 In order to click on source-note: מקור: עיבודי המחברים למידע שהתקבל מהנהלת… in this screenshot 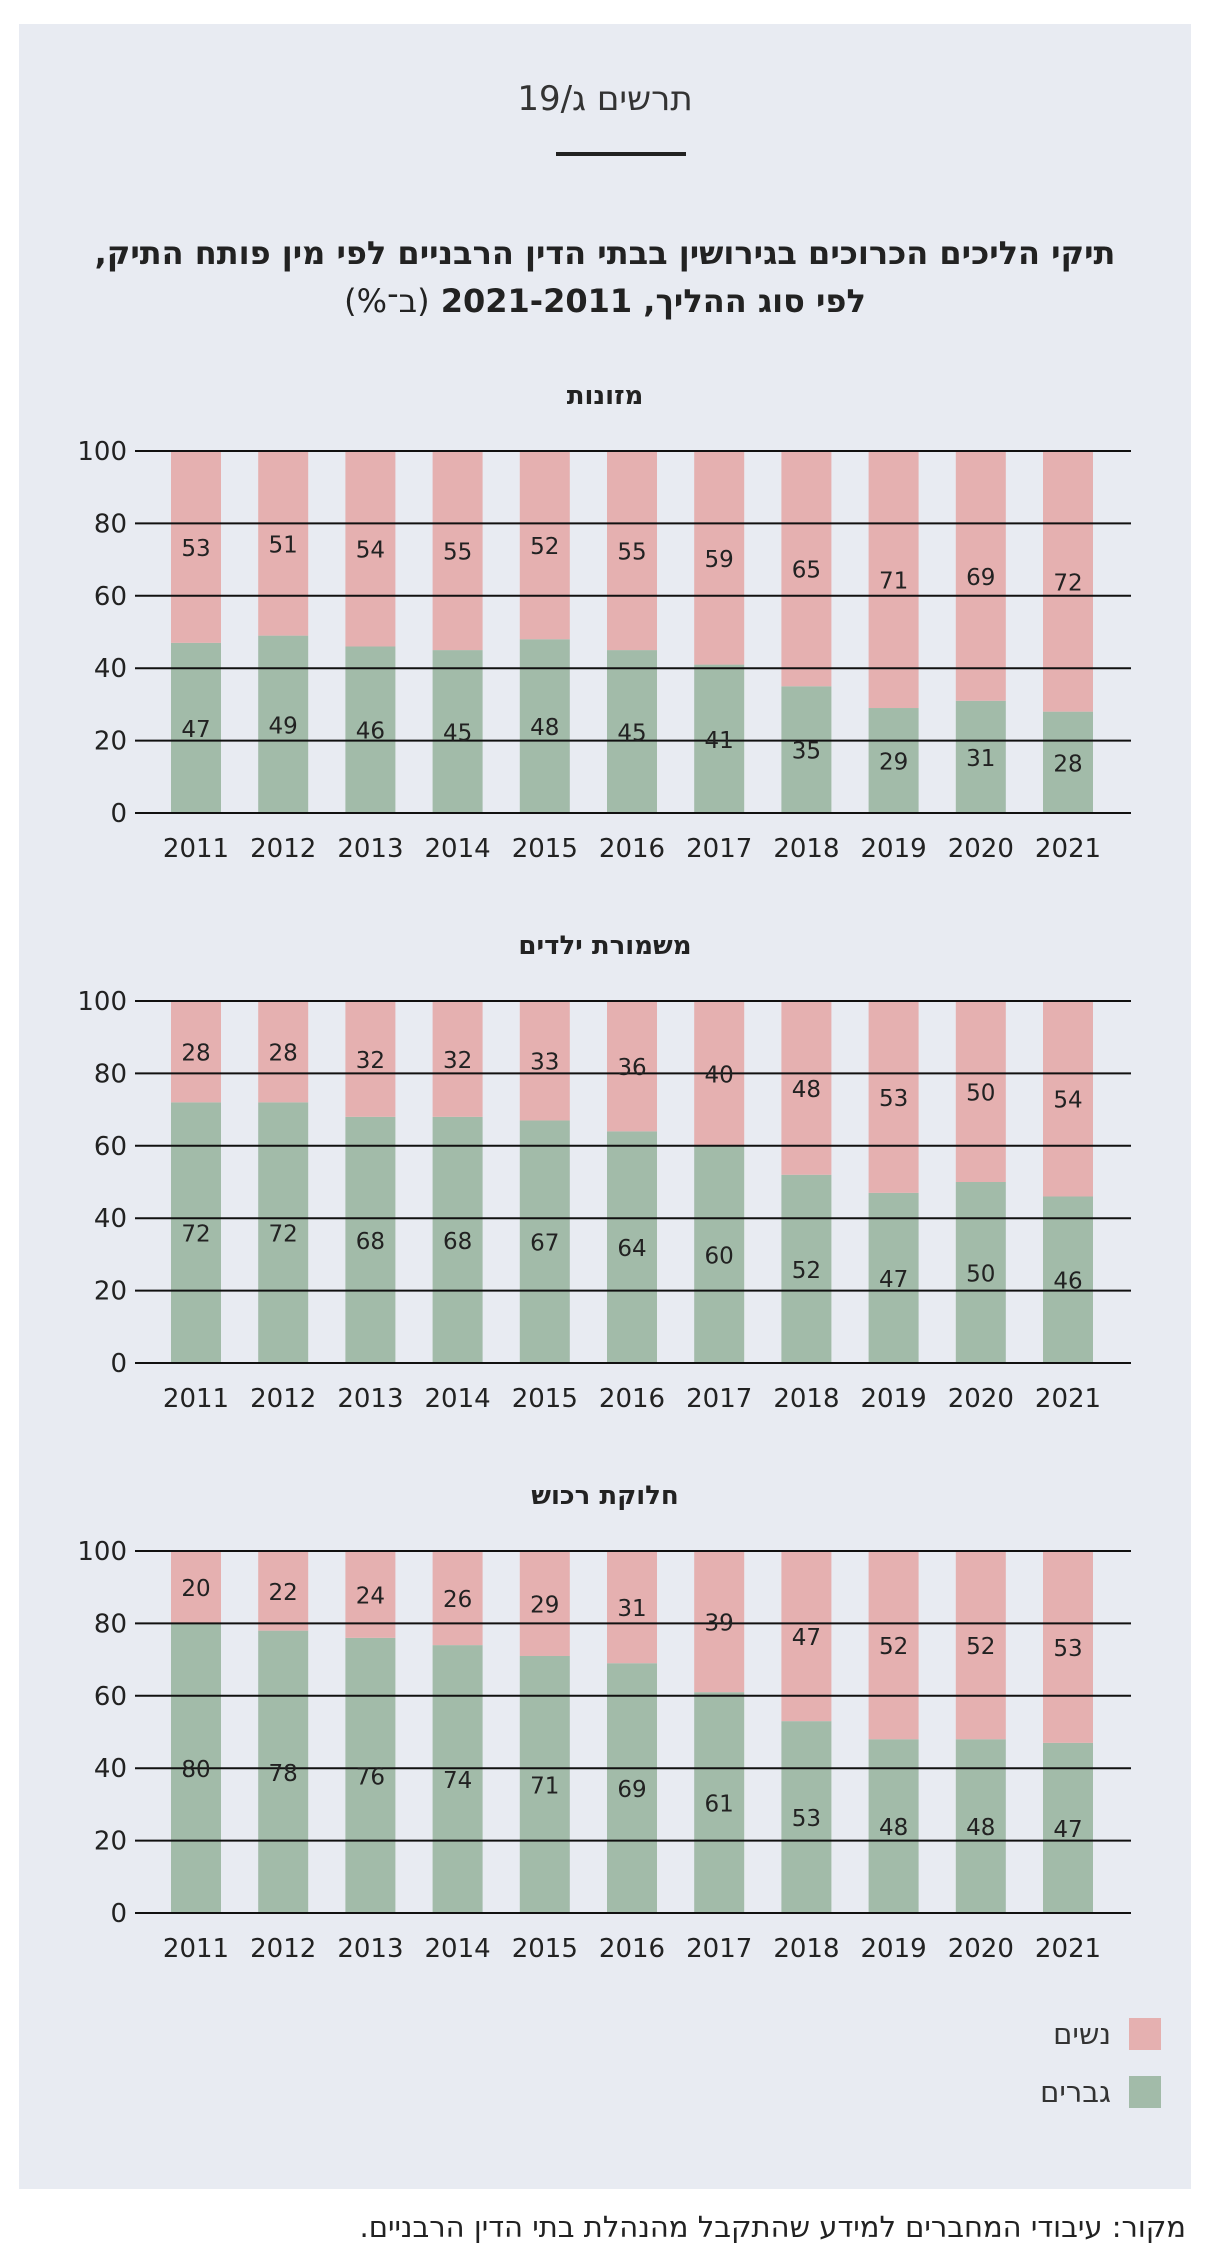, I will do `click(773, 2227)`.